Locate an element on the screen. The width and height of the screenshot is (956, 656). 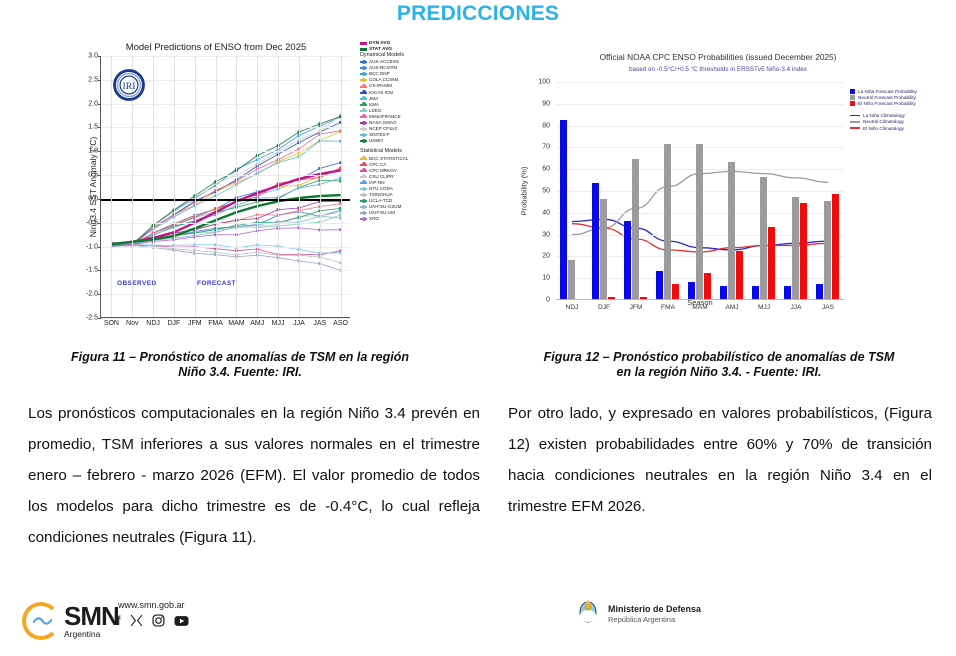
iri-y-tick: -2.0 is located at coordinates (91, 294).